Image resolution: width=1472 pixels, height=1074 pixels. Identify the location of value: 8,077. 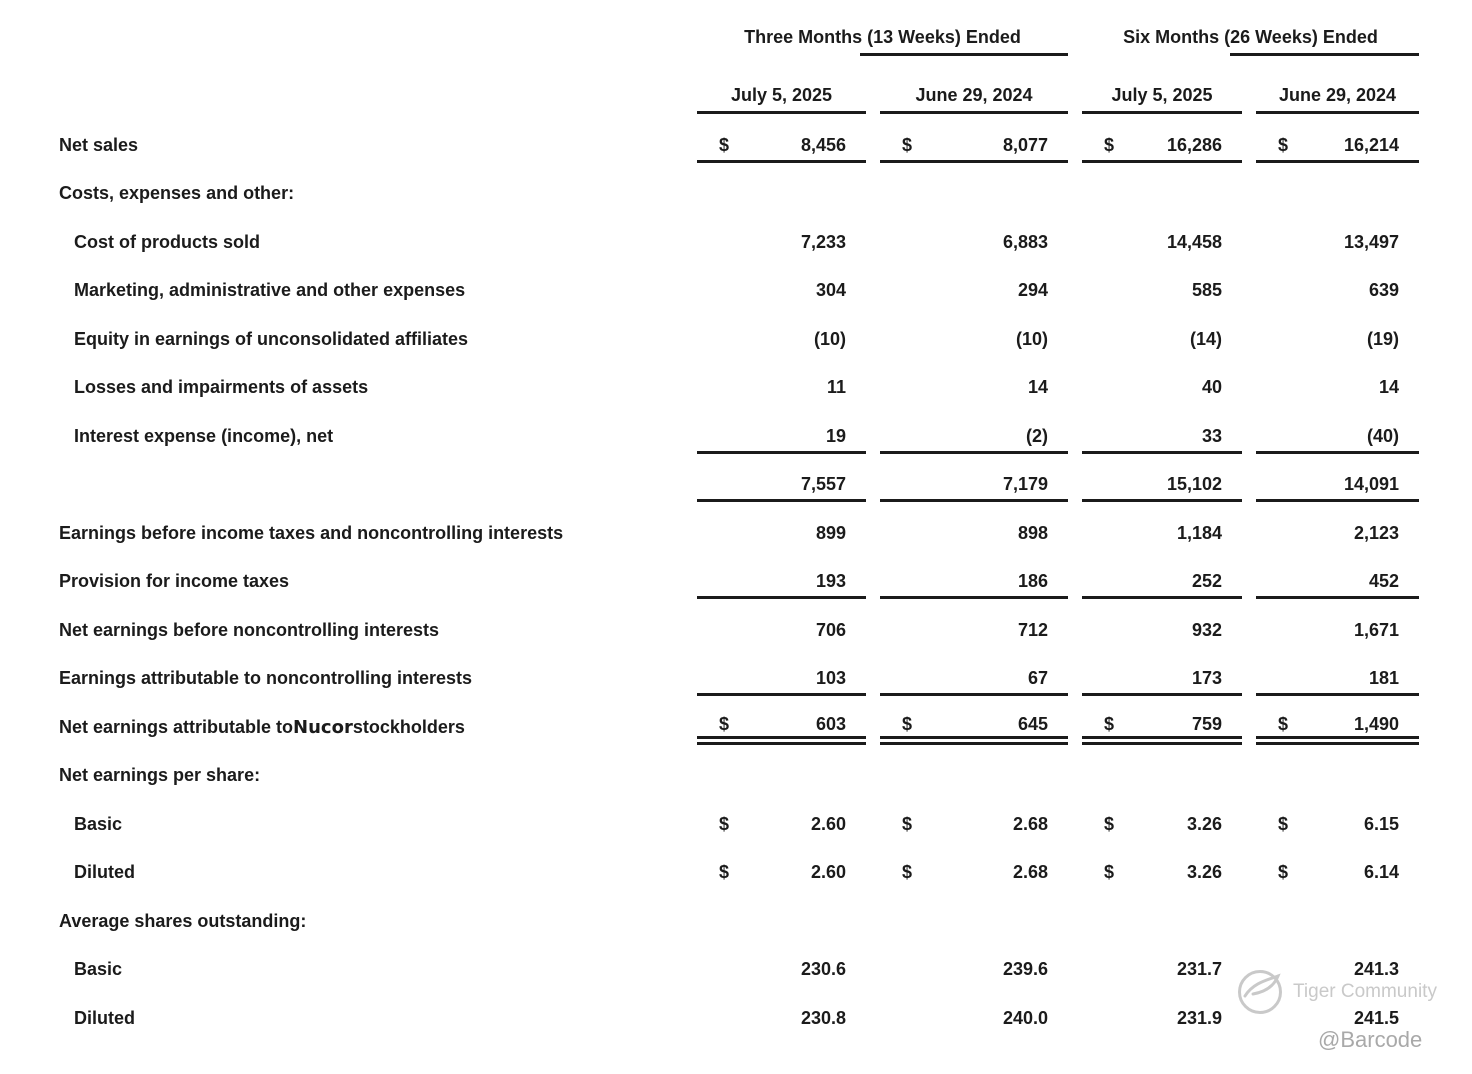
(1025, 144).